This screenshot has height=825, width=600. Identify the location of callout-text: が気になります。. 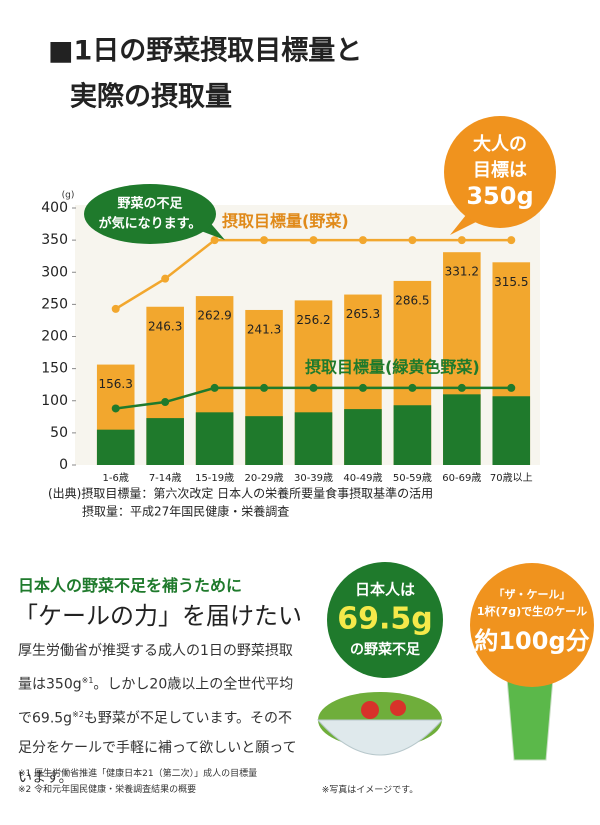
(150, 224).